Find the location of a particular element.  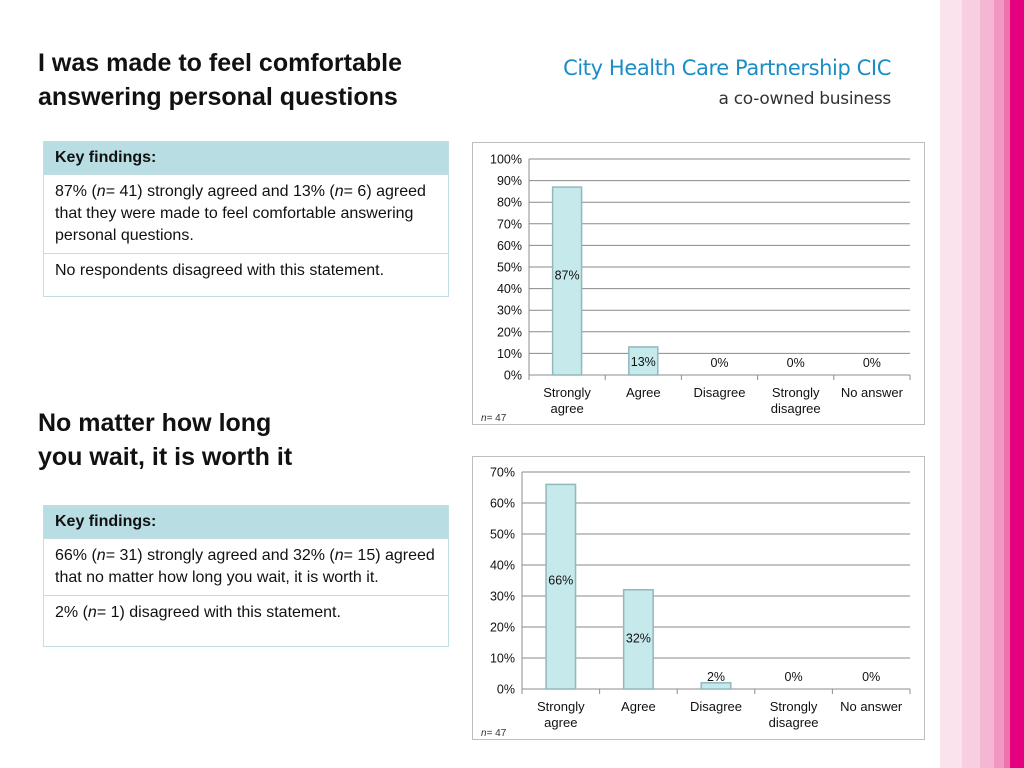

y-tick-label: 90% is located at coordinates (509, 181).